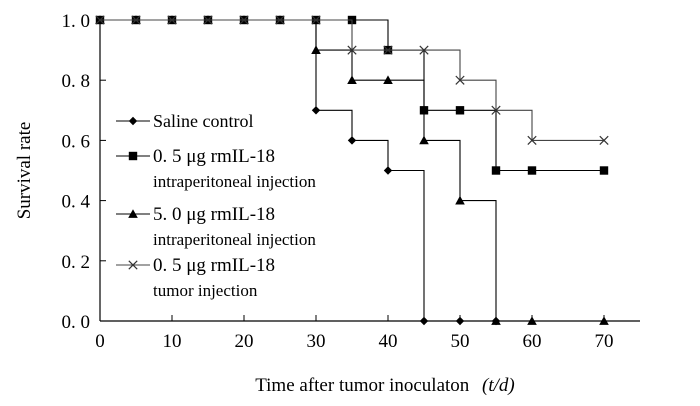 The width and height of the screenshot is (700, 406). Describe the element at coordinates (214, 214) in the screenshot. I see `legend-label: 5. 0 μg rmIL-18` at that location.